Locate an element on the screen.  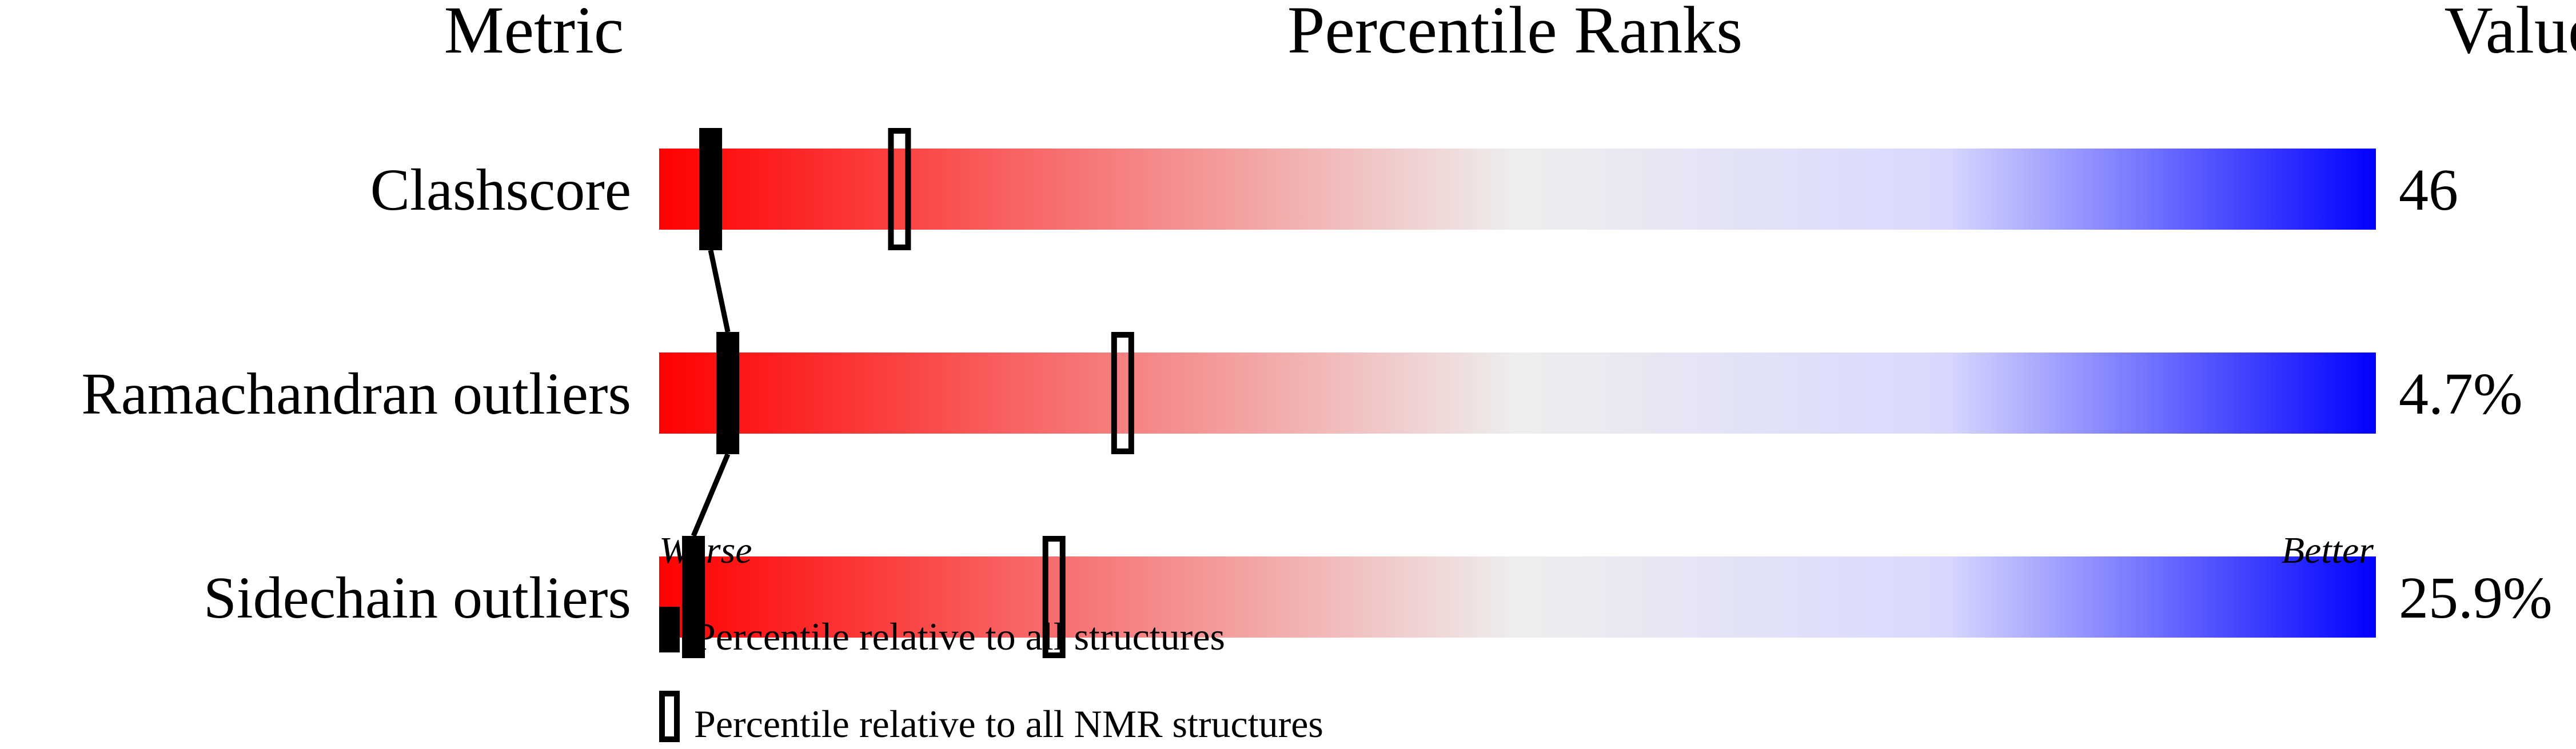
header-percentile-ranks: Percentile Ranks is located at coordinates (1514, 33).